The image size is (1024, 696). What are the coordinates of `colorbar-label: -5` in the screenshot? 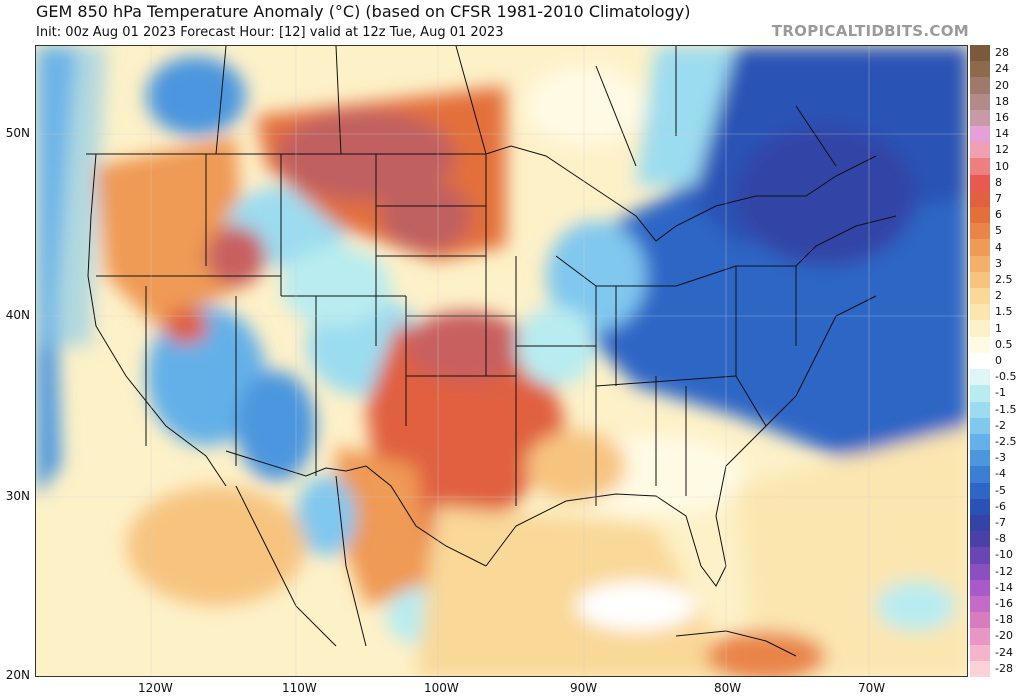 It's located at (1000, 490).